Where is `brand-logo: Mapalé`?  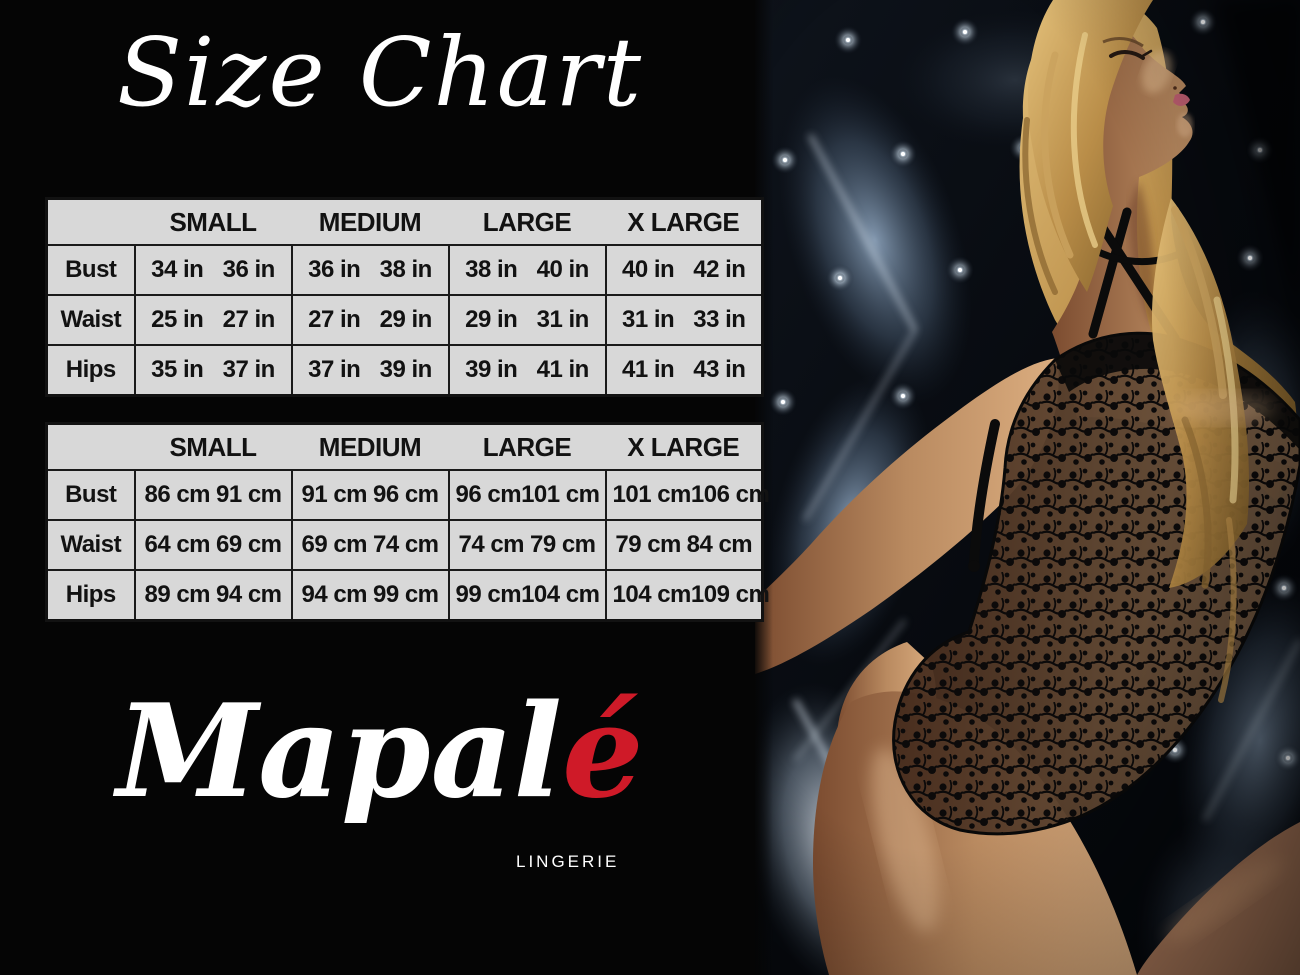 brand-logo: Mapalé is located at coordinates (380, 752).